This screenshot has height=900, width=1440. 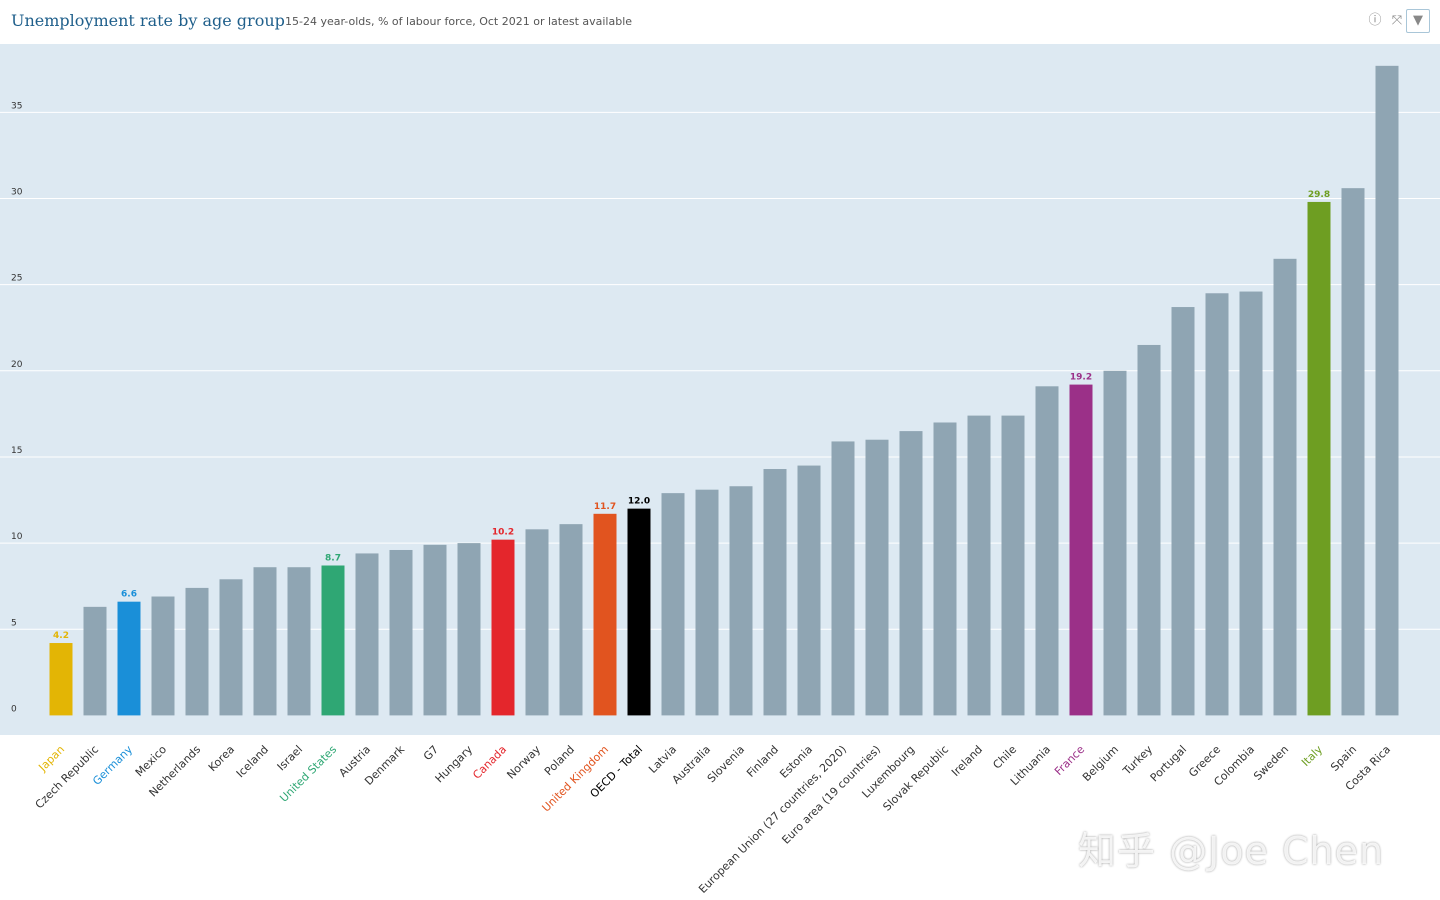 What do you see at coordinates (16, 279) in the screenshot?
I see `y-tick-label: 25` at bounding box center [16, 279].